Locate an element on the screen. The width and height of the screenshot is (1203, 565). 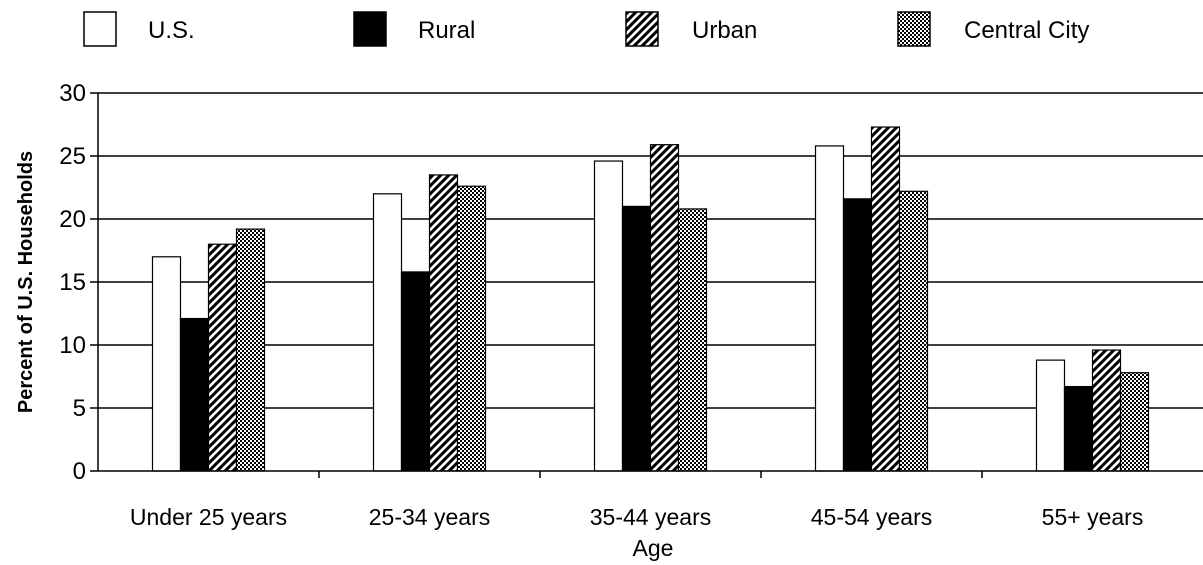
x-tick-label-under-25-years: Under 25 years is located at coordinates (208, 517).